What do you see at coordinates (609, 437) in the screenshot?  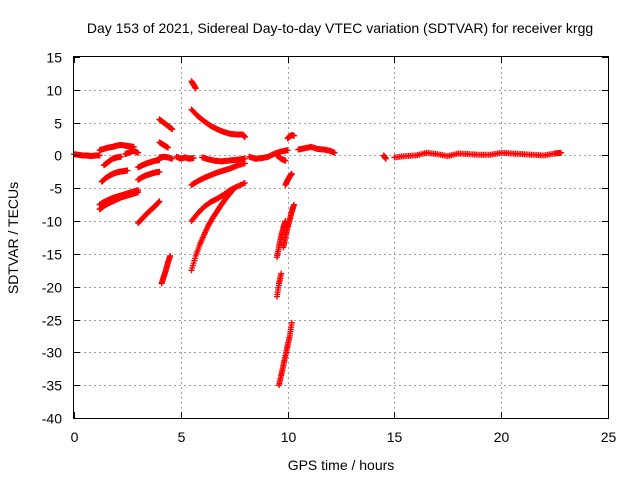 I see `x-tick-label: 25` at bounding box center [609, 437].